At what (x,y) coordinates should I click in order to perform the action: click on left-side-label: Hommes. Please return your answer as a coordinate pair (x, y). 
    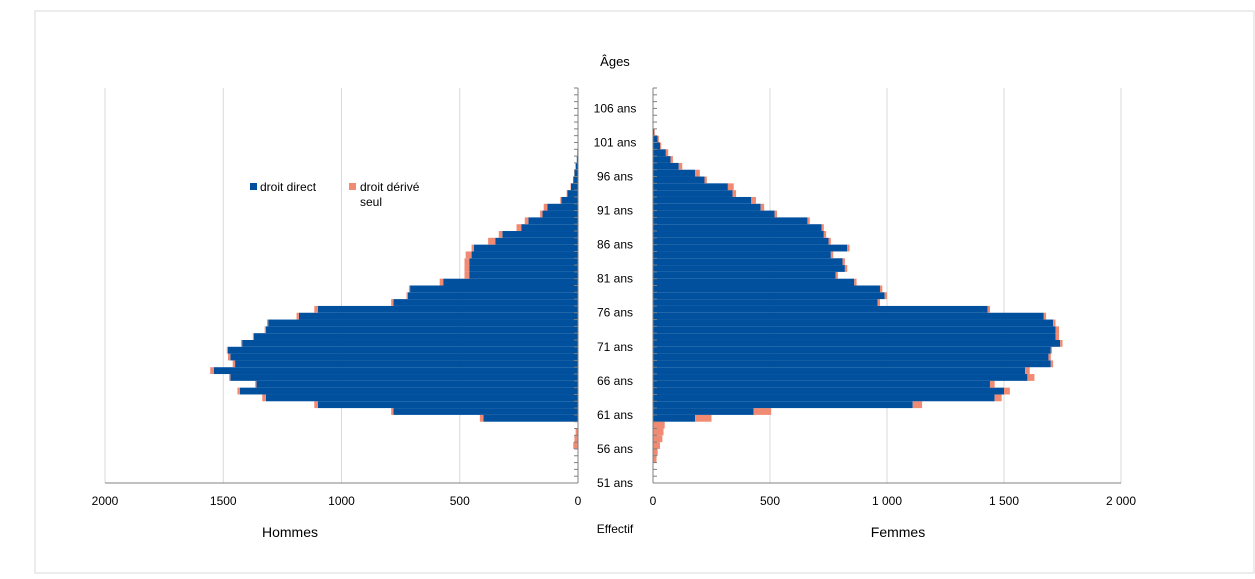
    Looking at the image, I should click on (290, 532).